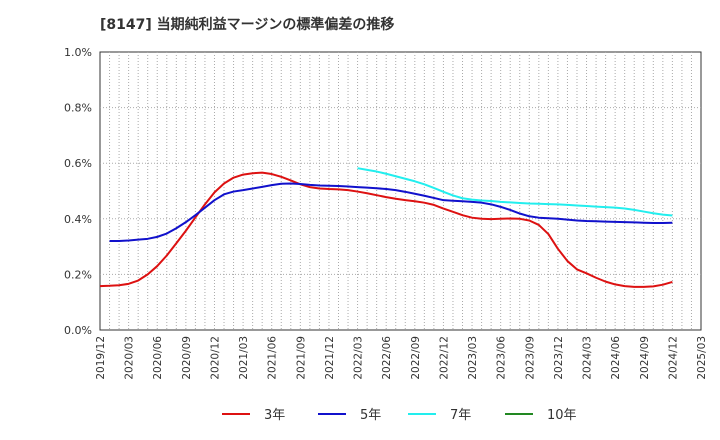  What do you see at coordinates (78, 108) in the screenshot?
I see `y-tick-label: 0.8%` at bounding box center [78, 108].